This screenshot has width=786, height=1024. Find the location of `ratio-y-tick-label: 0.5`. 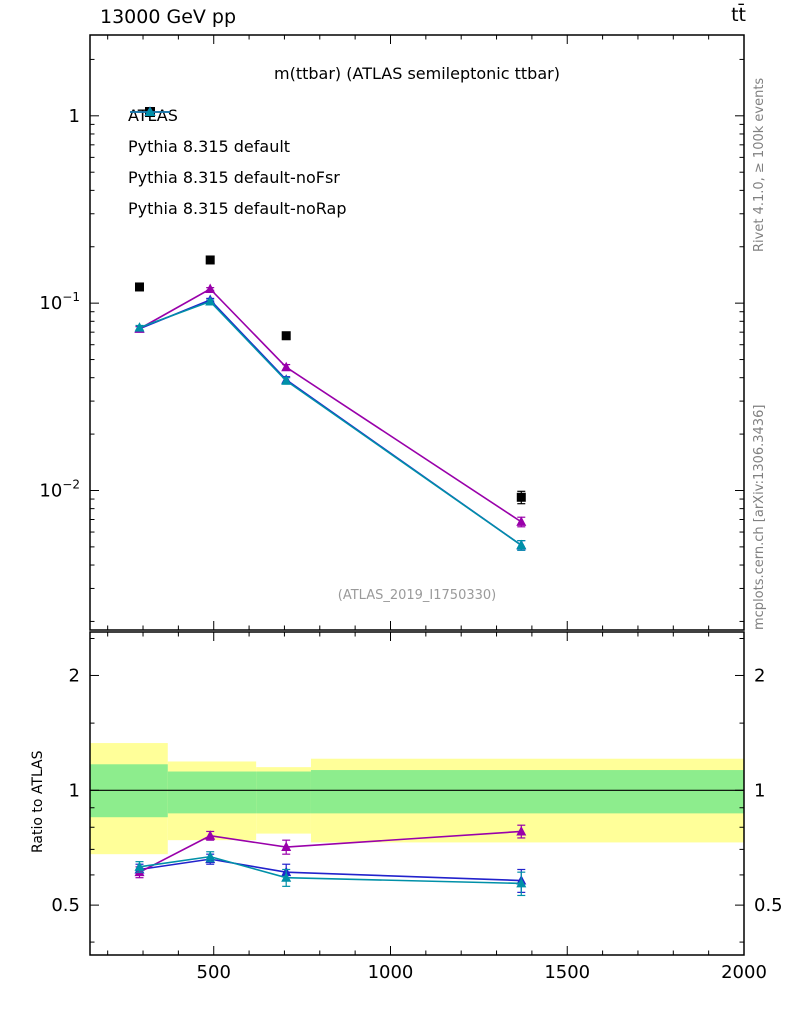

ratio-y-tick-label: 0.5 is located at coordinates (65, 905).